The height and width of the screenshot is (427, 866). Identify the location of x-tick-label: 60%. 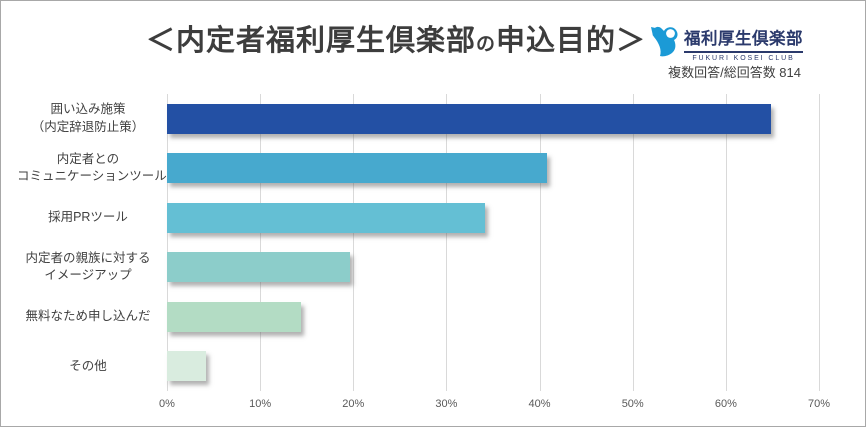
(725, 404).